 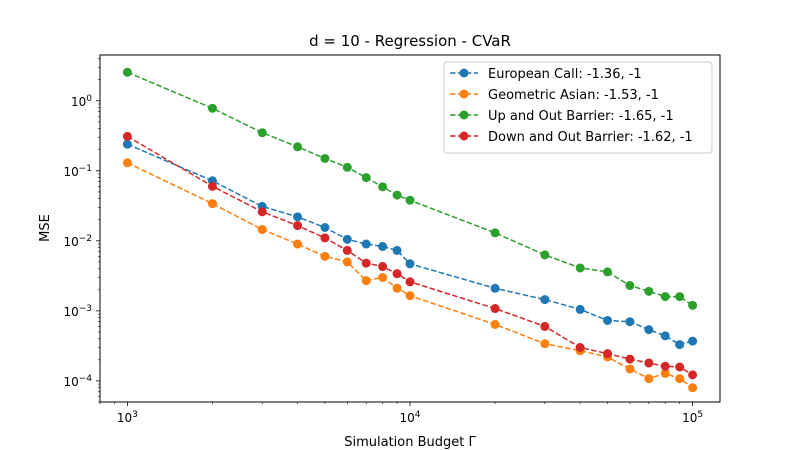 What do you see at coordinates (45, 228) in the screenshot?
I see `y-axis-label: MSE` at bounding box center [45, 228].